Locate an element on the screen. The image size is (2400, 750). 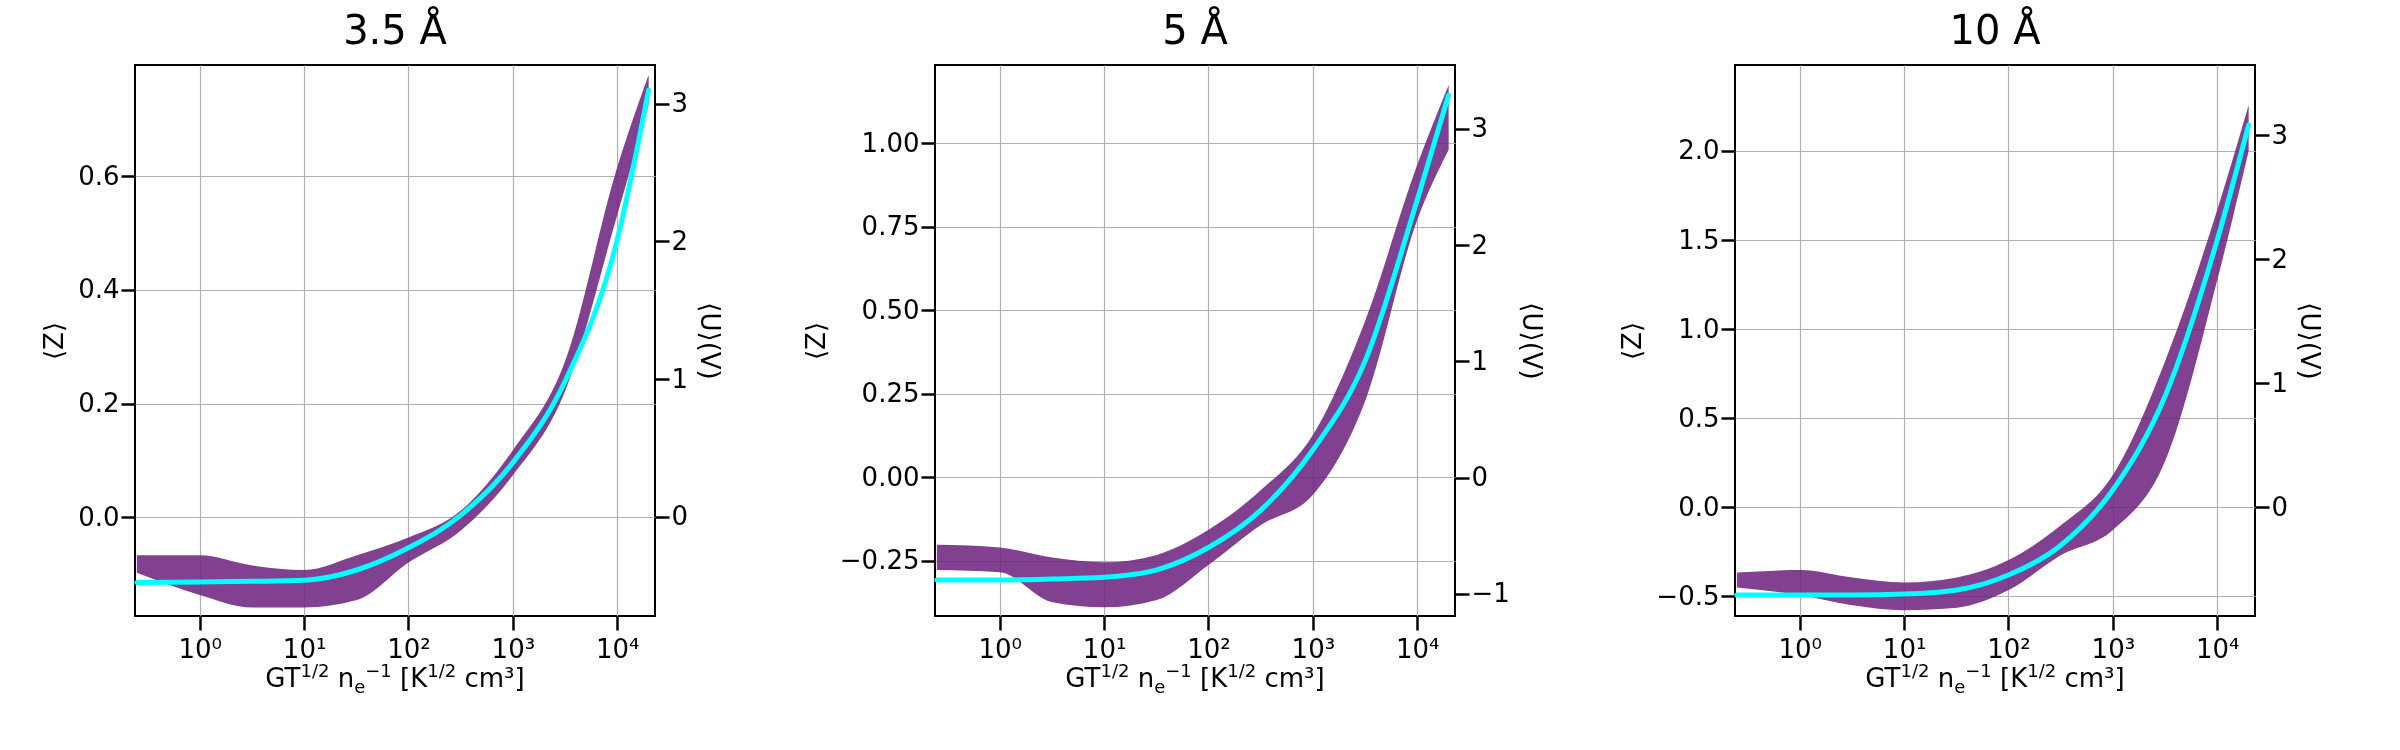
y-tick-label: 2.0 is located at coordinates (1699, 150).